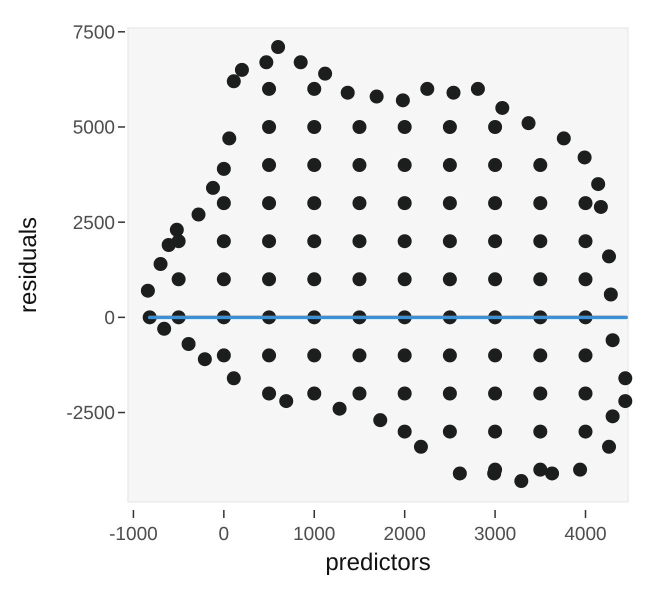  What do you see at coordinates (378, 562) in the screenshot?
I see `x-axis-title: predictors` at bounding box center [378, 562].